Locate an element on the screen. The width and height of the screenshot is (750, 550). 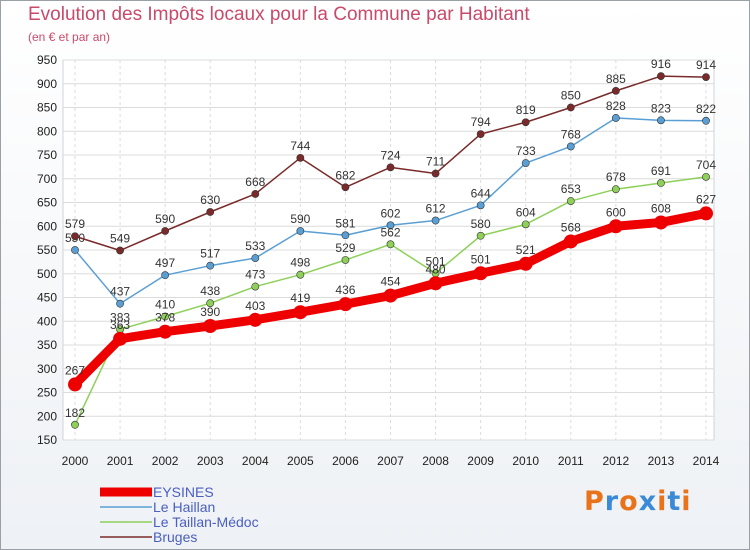
data-label: 724 is located at coordinates (390, 155).